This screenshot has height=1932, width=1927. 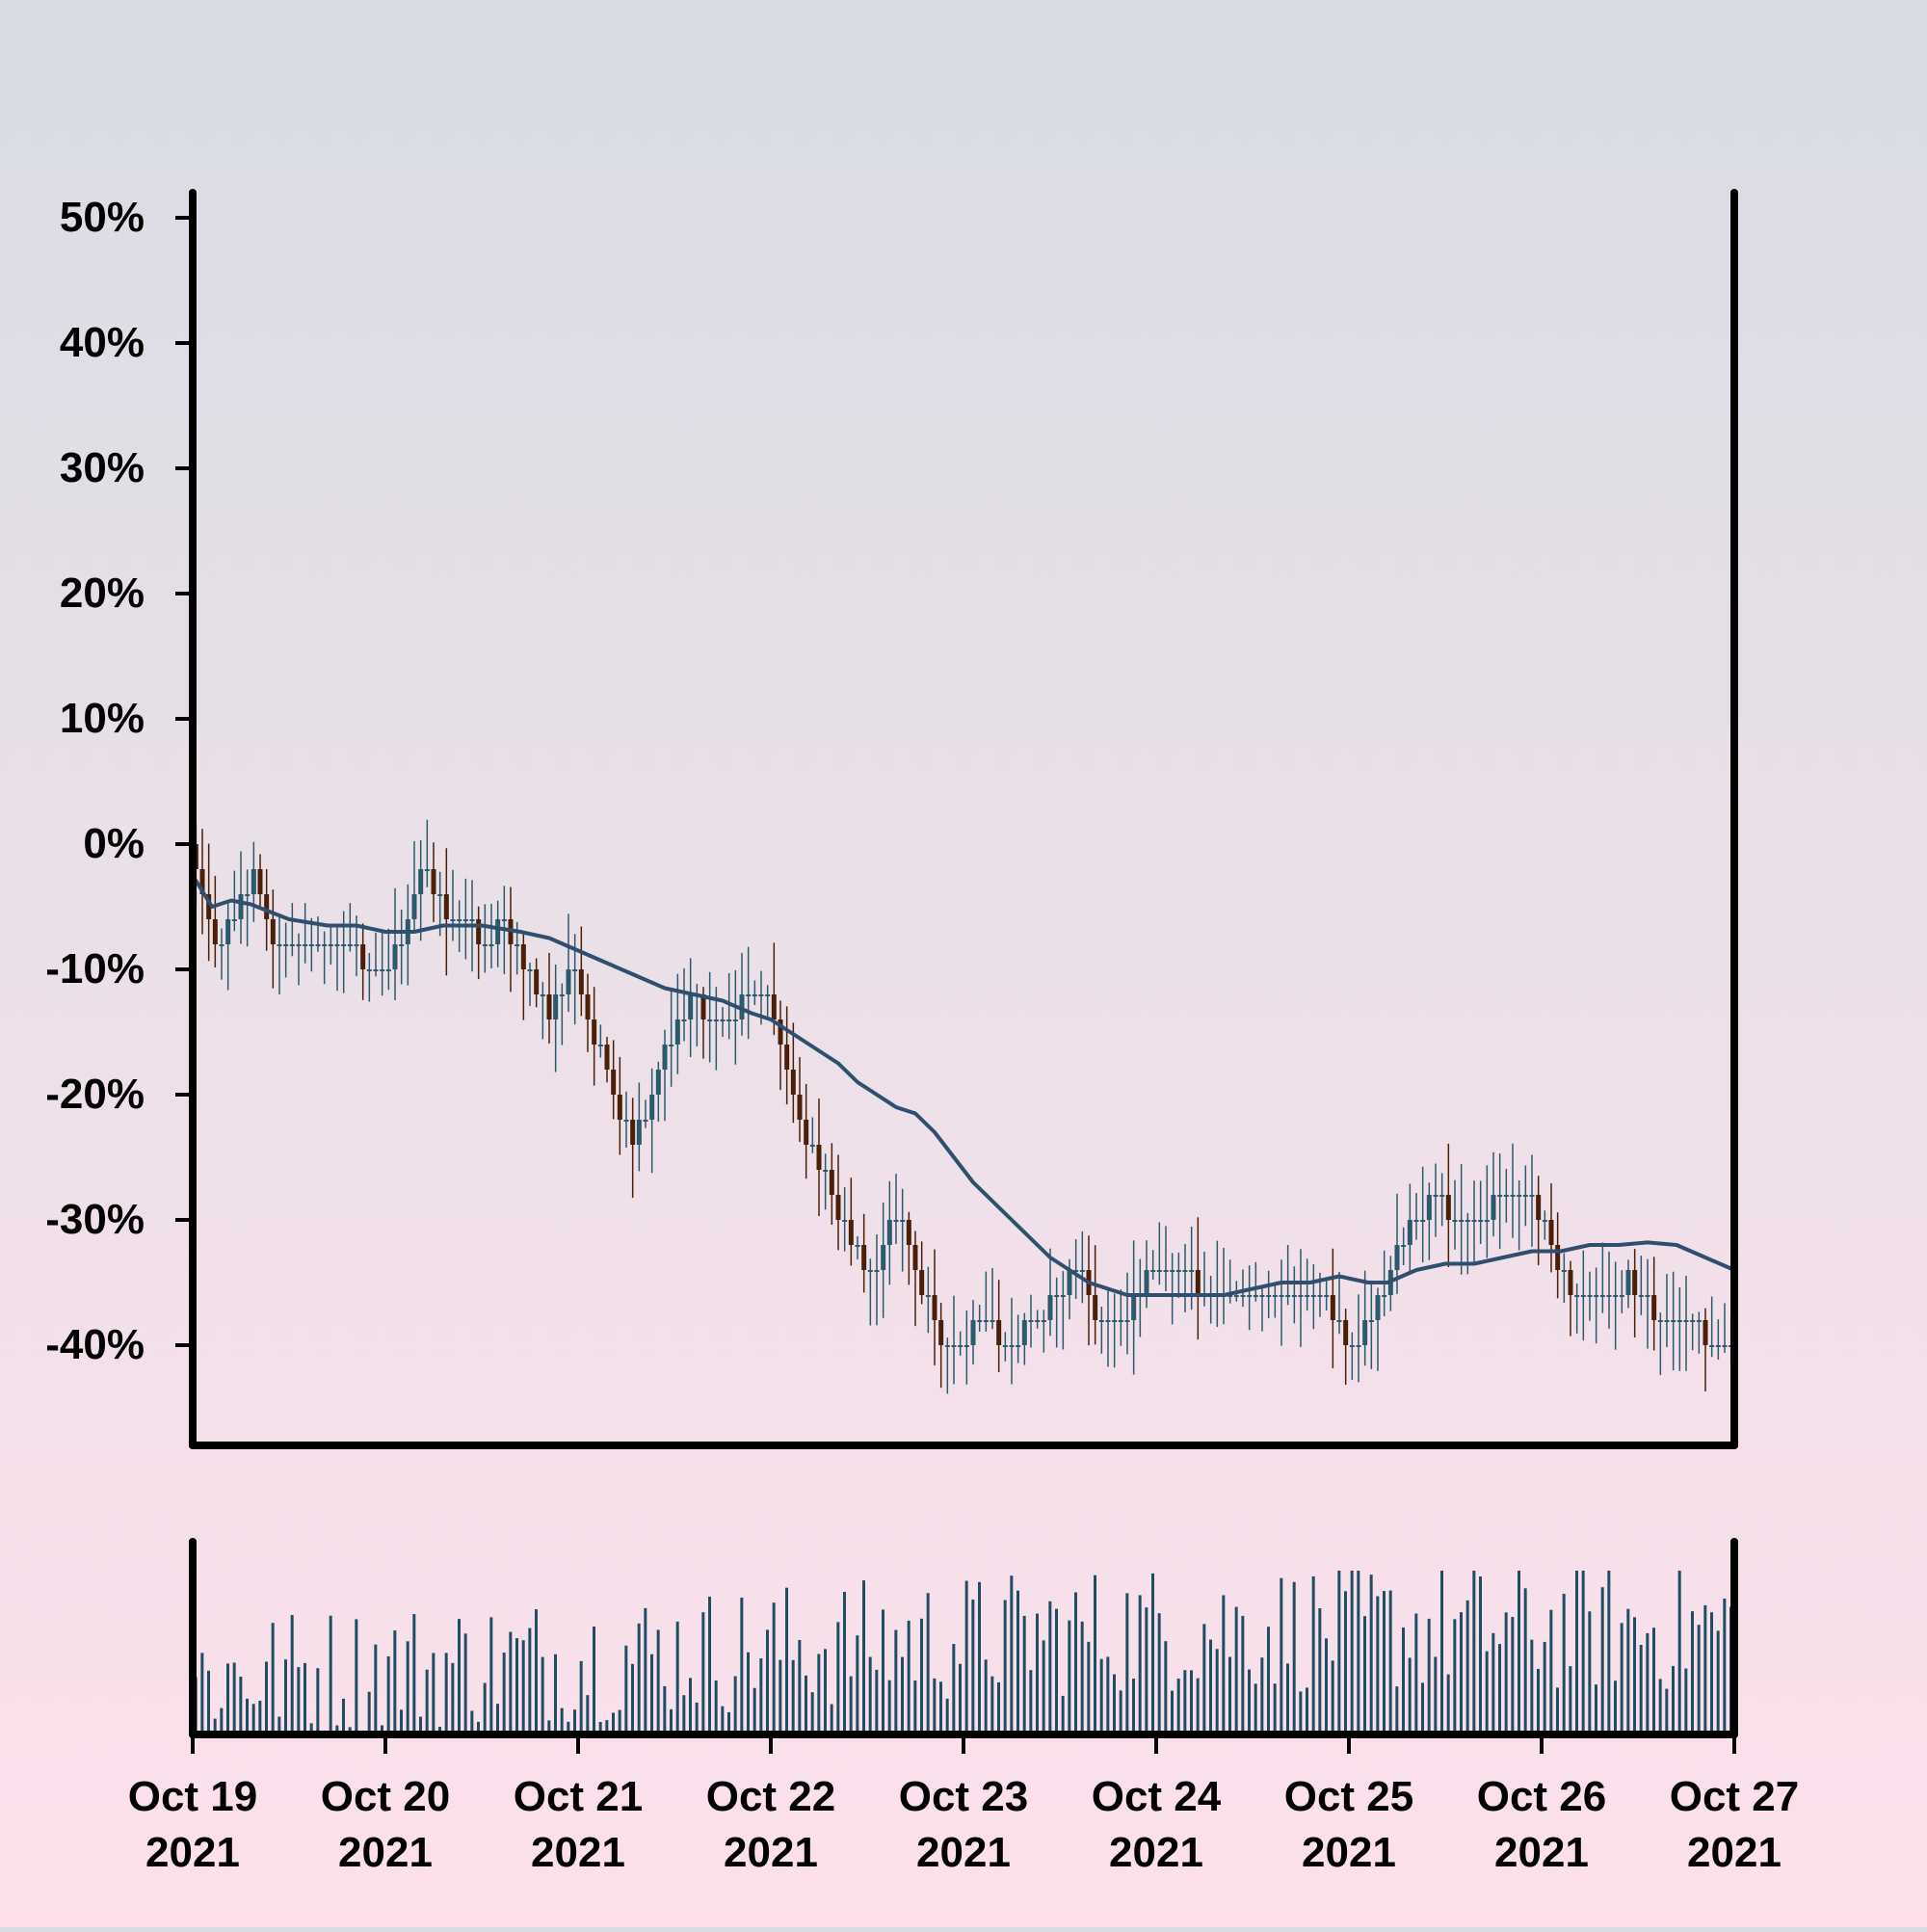 What do you see at coordinates (95, 1344) in the screenshot?
I see `y-tick-label: -40%` at bounding box center [95, 1344].